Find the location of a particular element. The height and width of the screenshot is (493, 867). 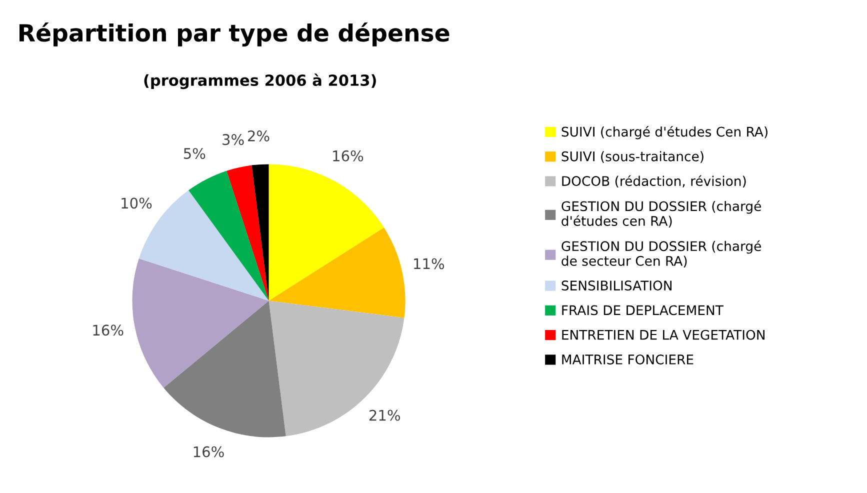

legend-label: GESTION DU DOSSIER (chargé d'études cen RA) is located at coordinates (661, 214).